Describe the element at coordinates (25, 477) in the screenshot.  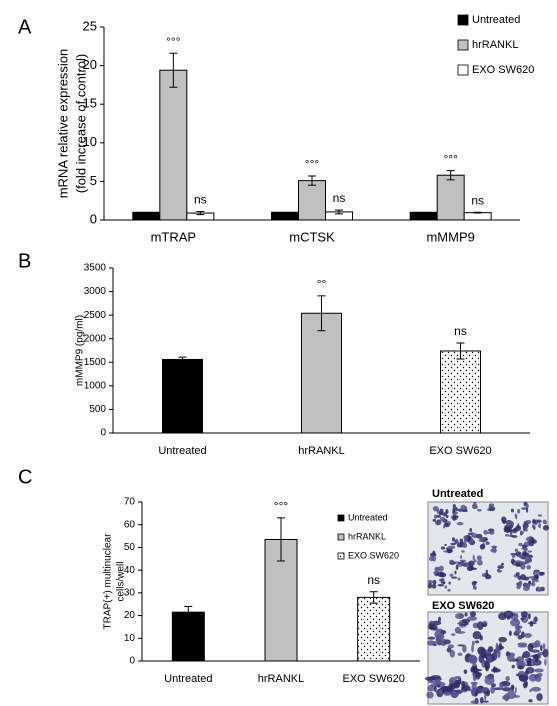
I see `panel-label: C` at that location.